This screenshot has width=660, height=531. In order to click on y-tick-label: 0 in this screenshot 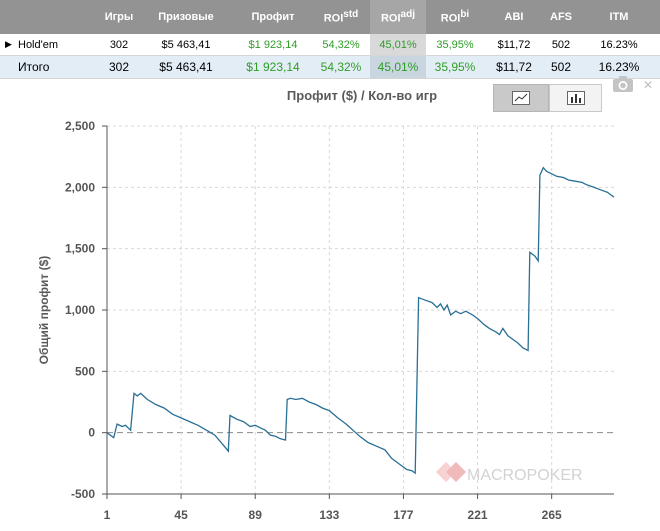, I will do `click(91, 433)`.